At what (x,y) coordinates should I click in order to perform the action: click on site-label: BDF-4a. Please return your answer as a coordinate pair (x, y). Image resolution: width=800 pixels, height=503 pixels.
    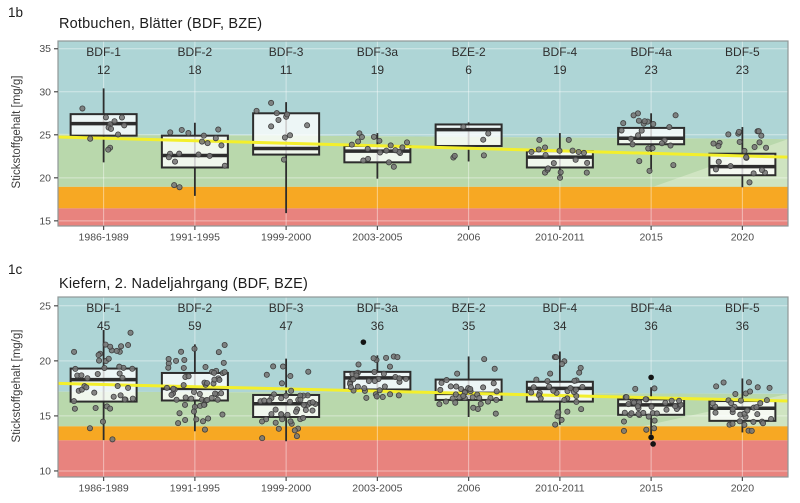
    Looking at the image, I should click on (651, 308).